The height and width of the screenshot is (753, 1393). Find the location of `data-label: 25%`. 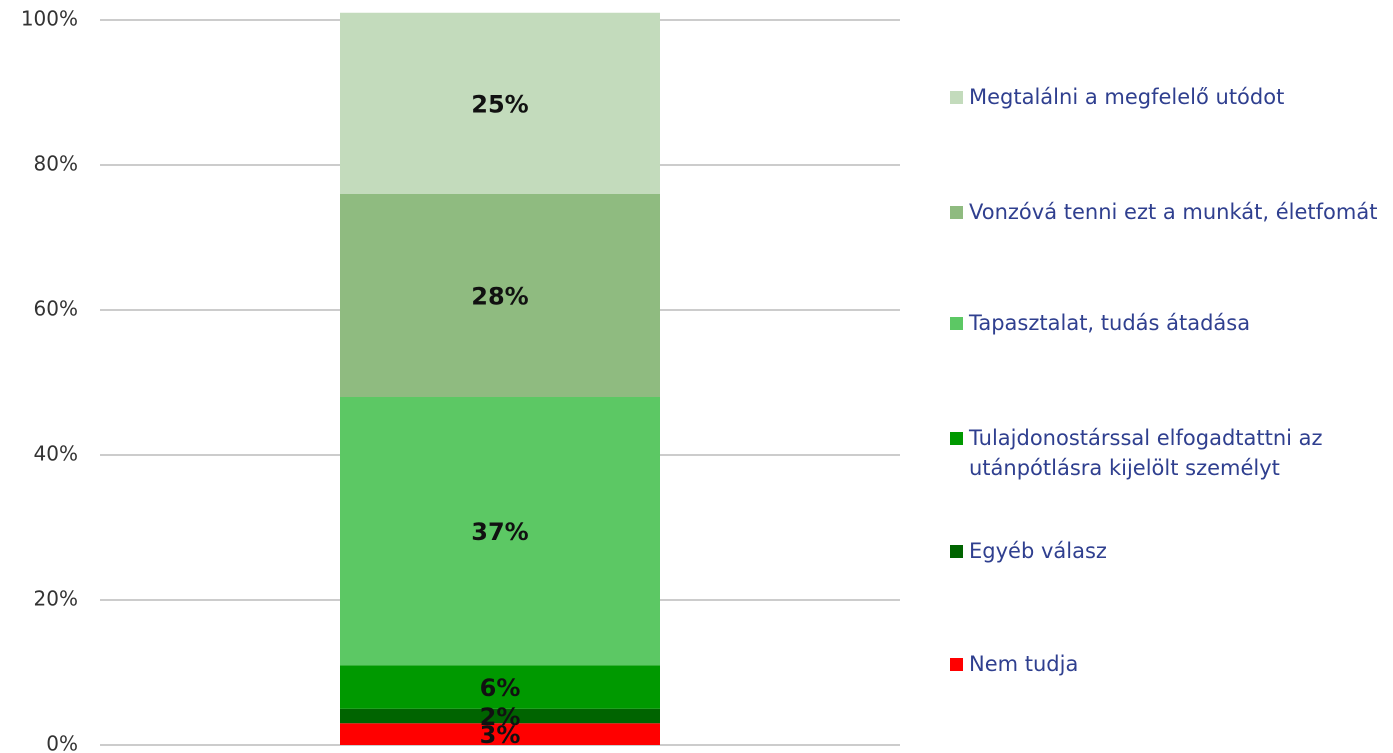

data-label: 25% is located at coordinates (499, 104).